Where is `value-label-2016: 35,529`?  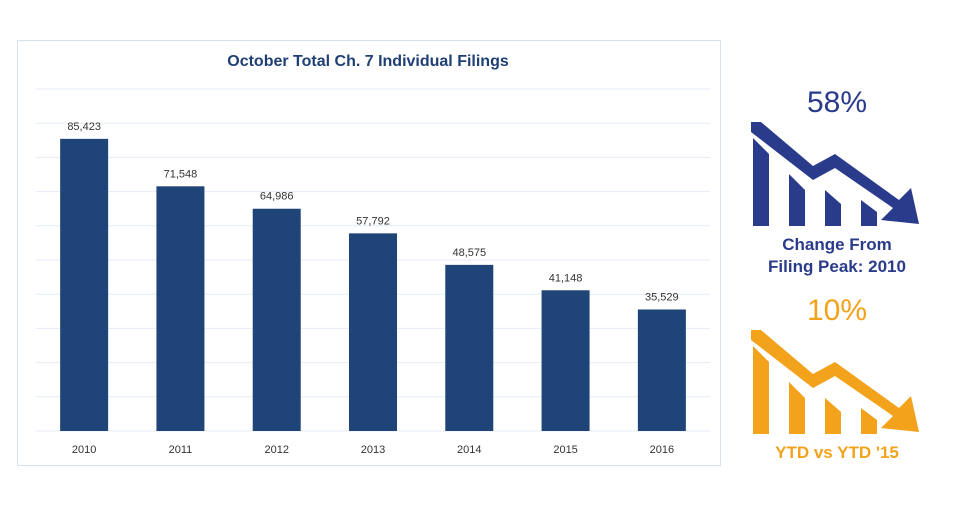 value-label-2016: 35,529 is located at coordinates (662, 297).